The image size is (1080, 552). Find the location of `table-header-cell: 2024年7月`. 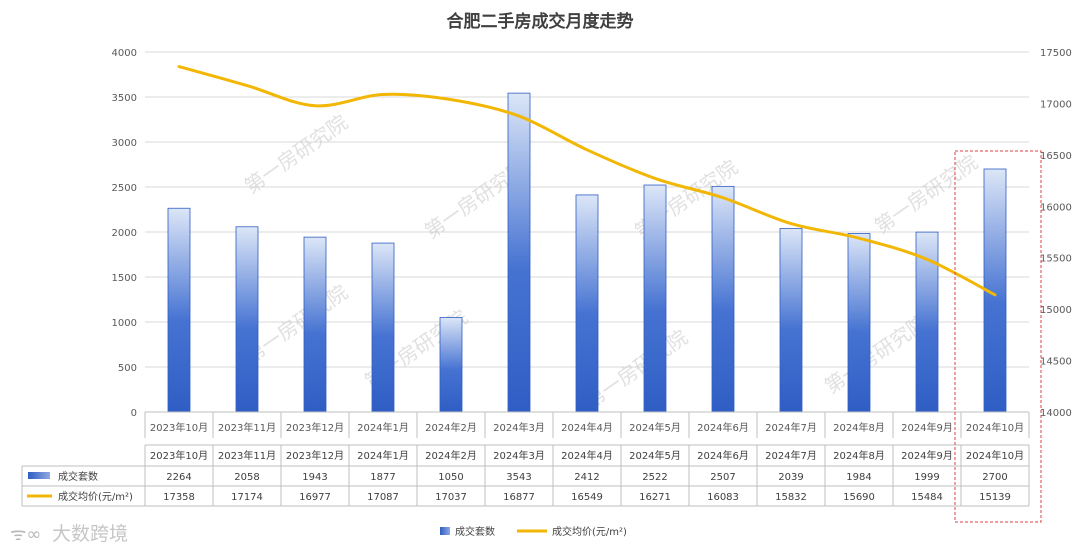

table-header-cell: 2024年7月 is located at coordinates (791, 455).